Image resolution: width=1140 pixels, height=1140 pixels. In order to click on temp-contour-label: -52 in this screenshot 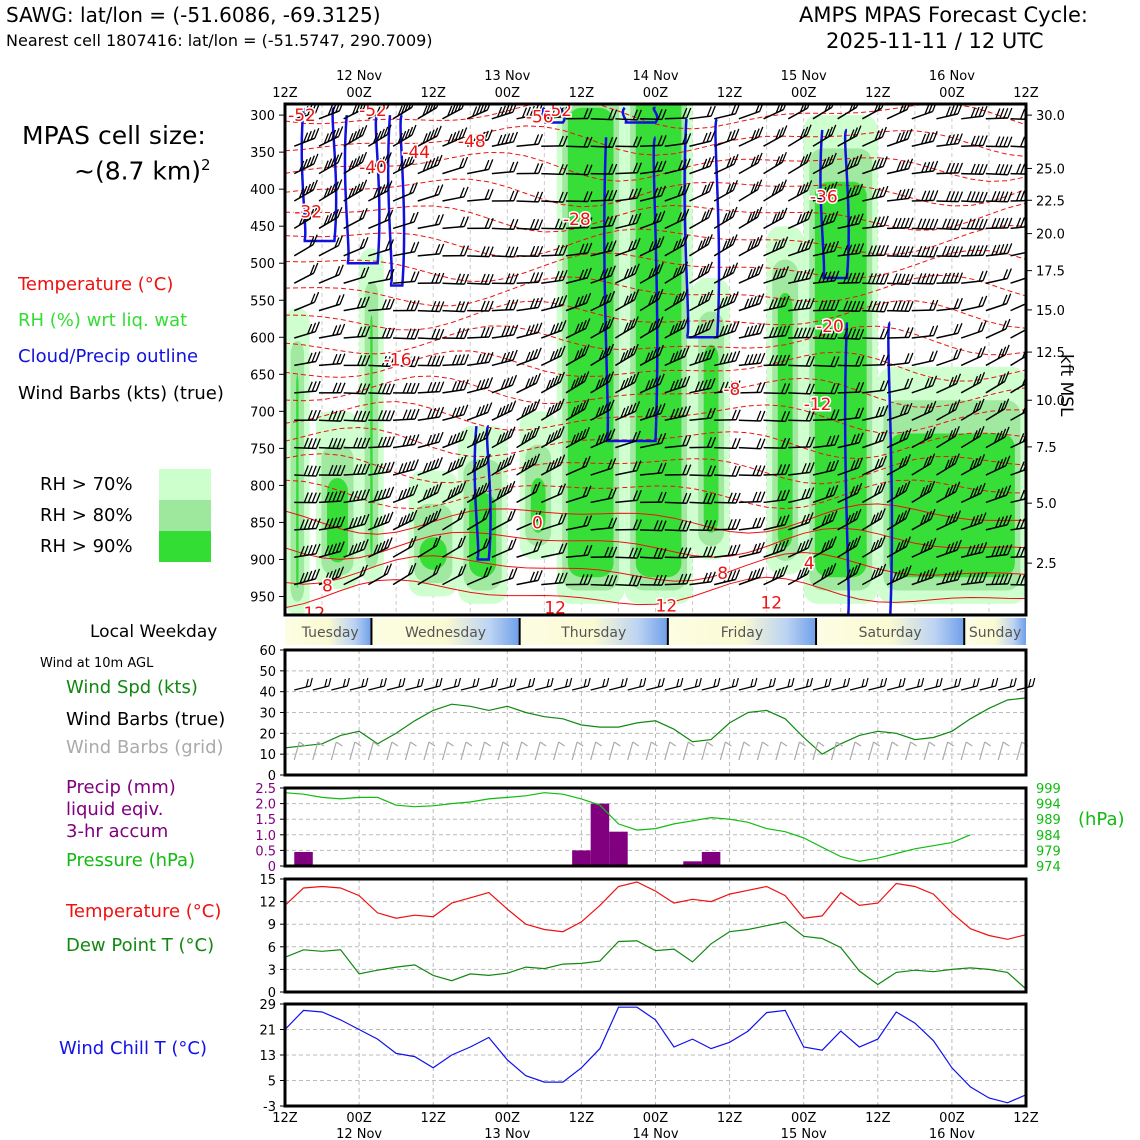, I will do `click(373, 111)`.